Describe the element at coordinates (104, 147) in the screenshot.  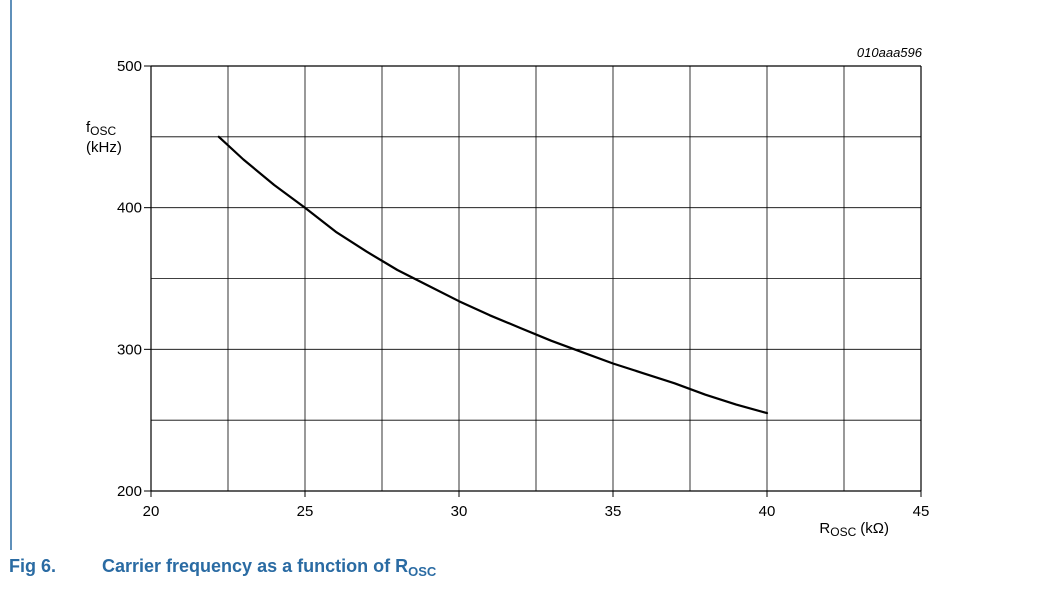
I see `y-axis-unit: (kHz)` at that location.